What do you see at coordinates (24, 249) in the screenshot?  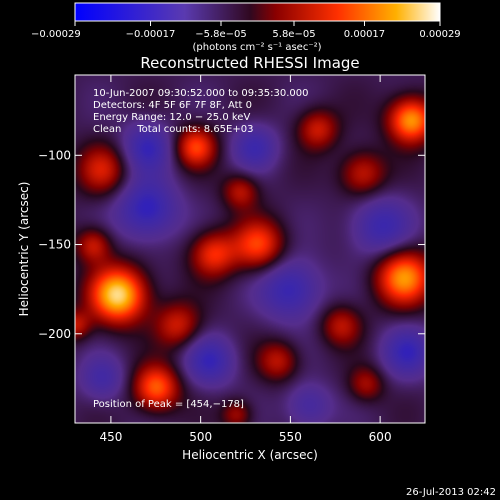 I see `y-axis-label: Heliocentric Y (arcsec)` at bounding box center [24, 249].